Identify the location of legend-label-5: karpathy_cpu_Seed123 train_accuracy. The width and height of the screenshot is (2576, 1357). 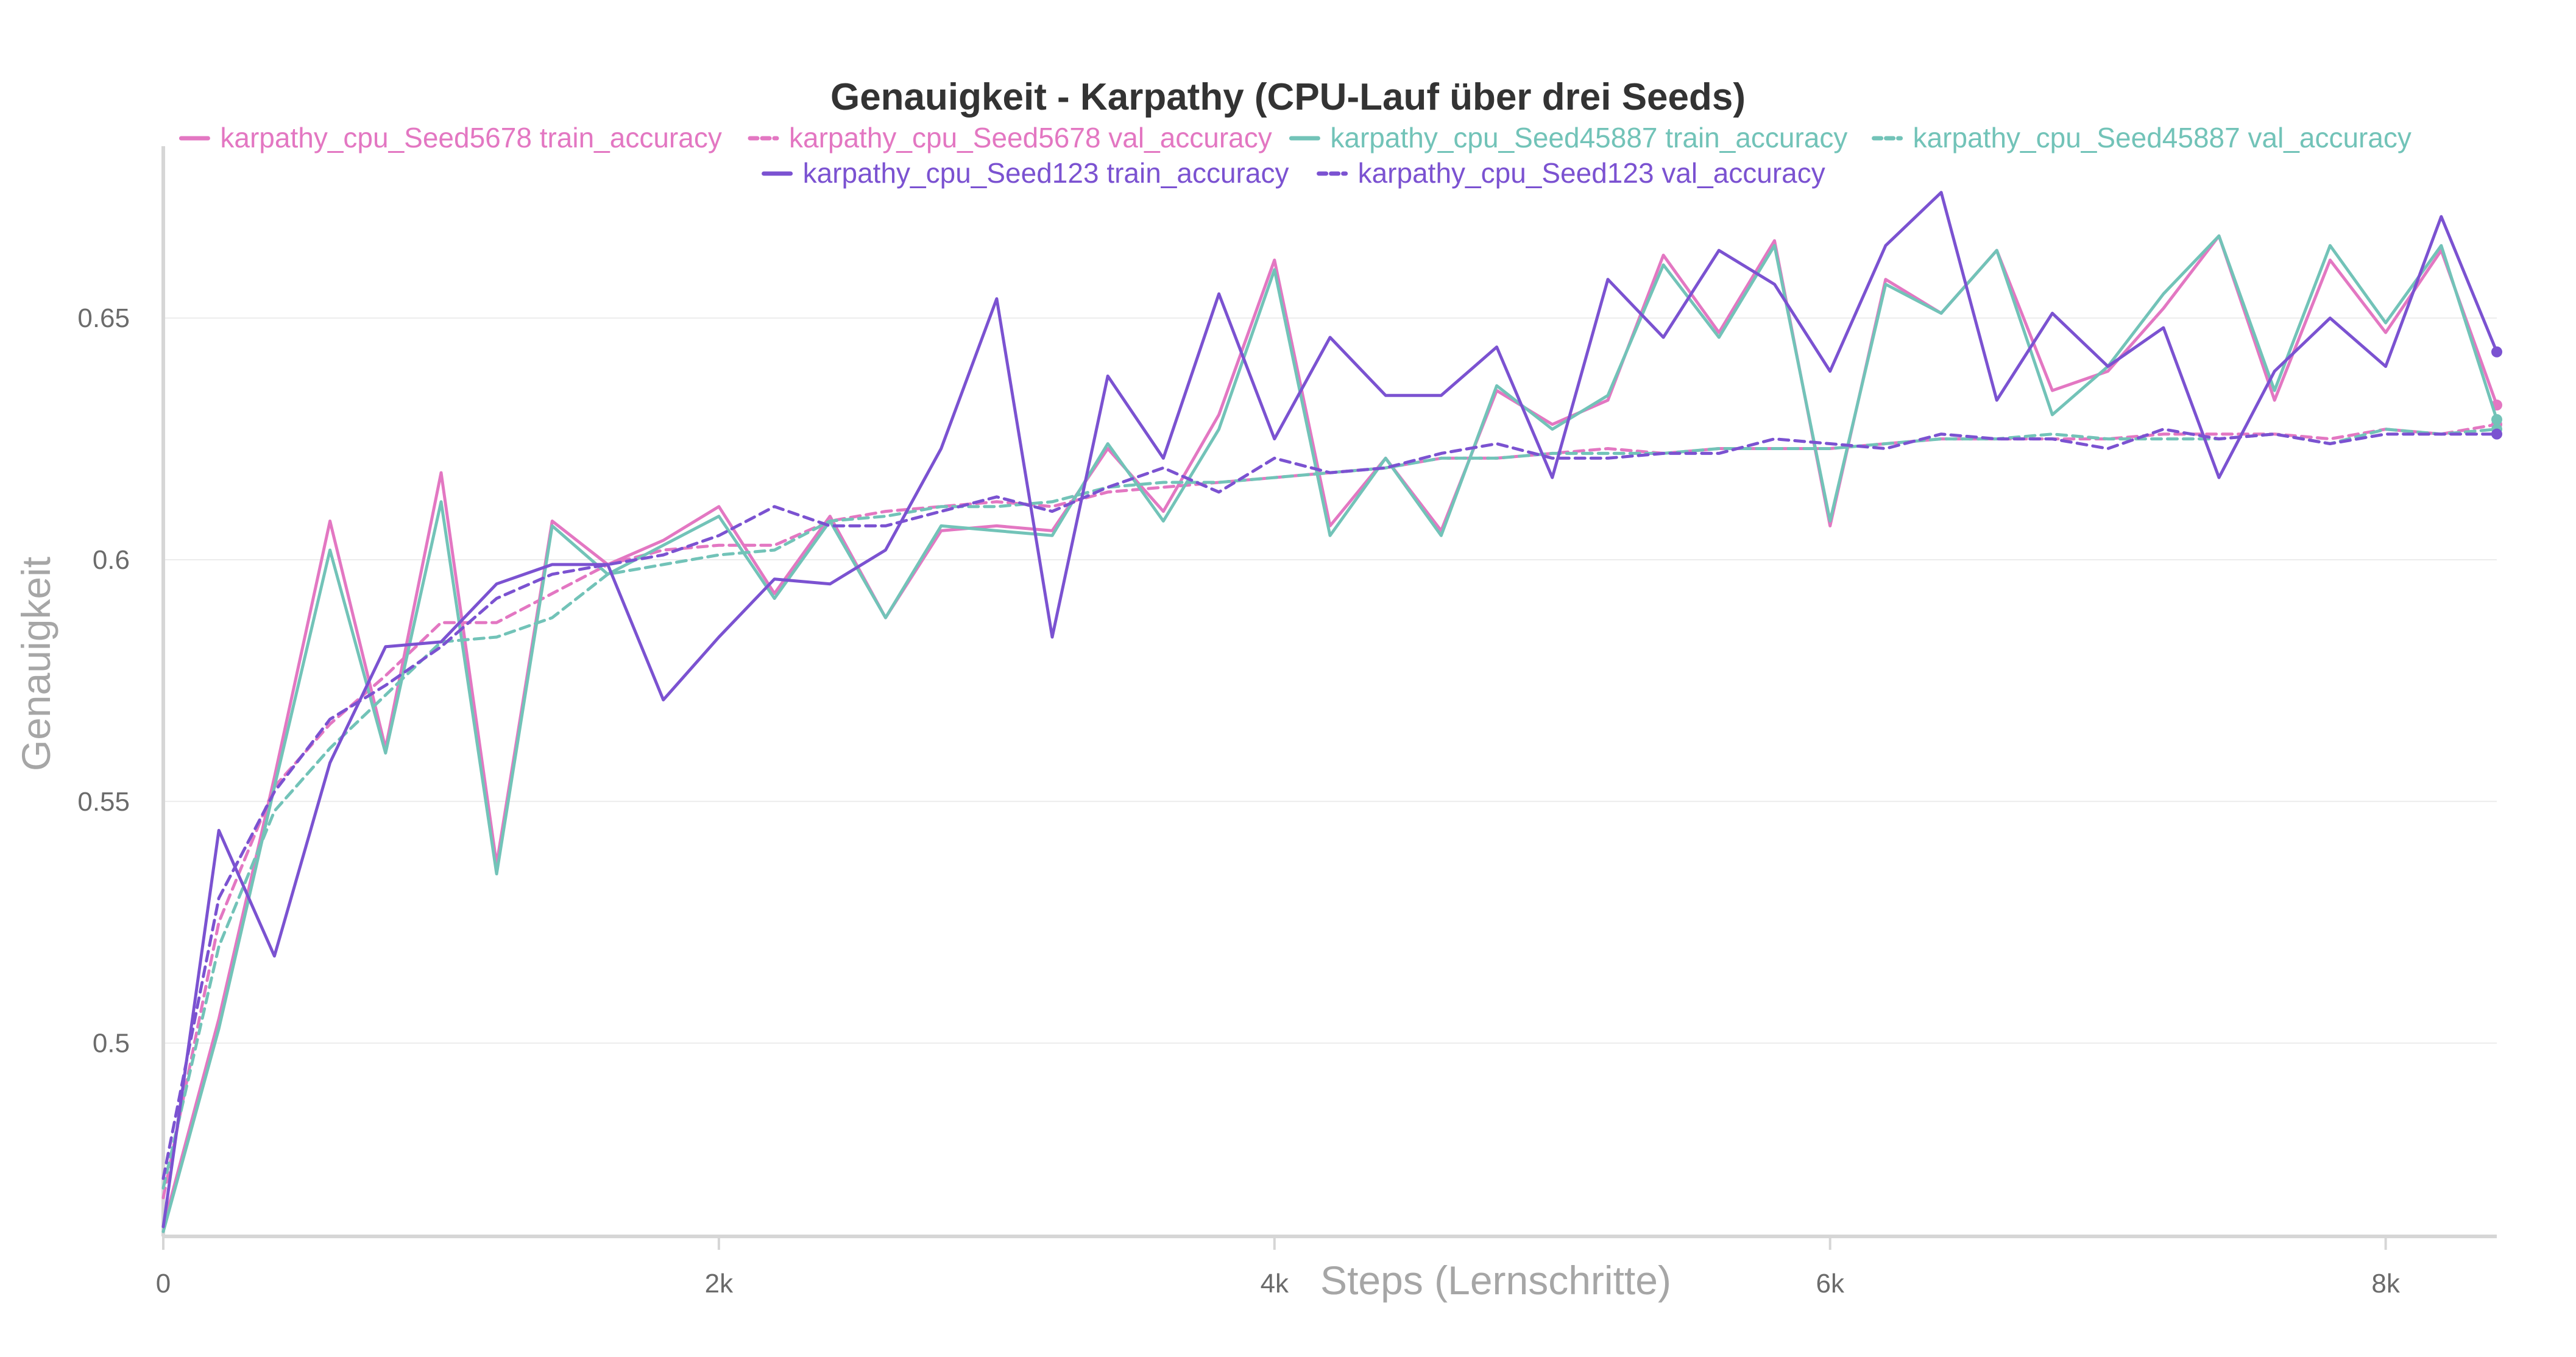
(1046, 173).